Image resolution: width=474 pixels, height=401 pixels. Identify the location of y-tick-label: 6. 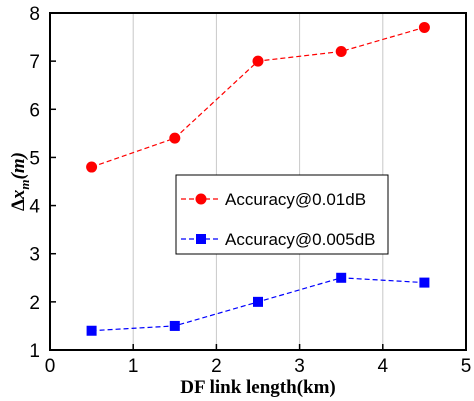
(34, 110).